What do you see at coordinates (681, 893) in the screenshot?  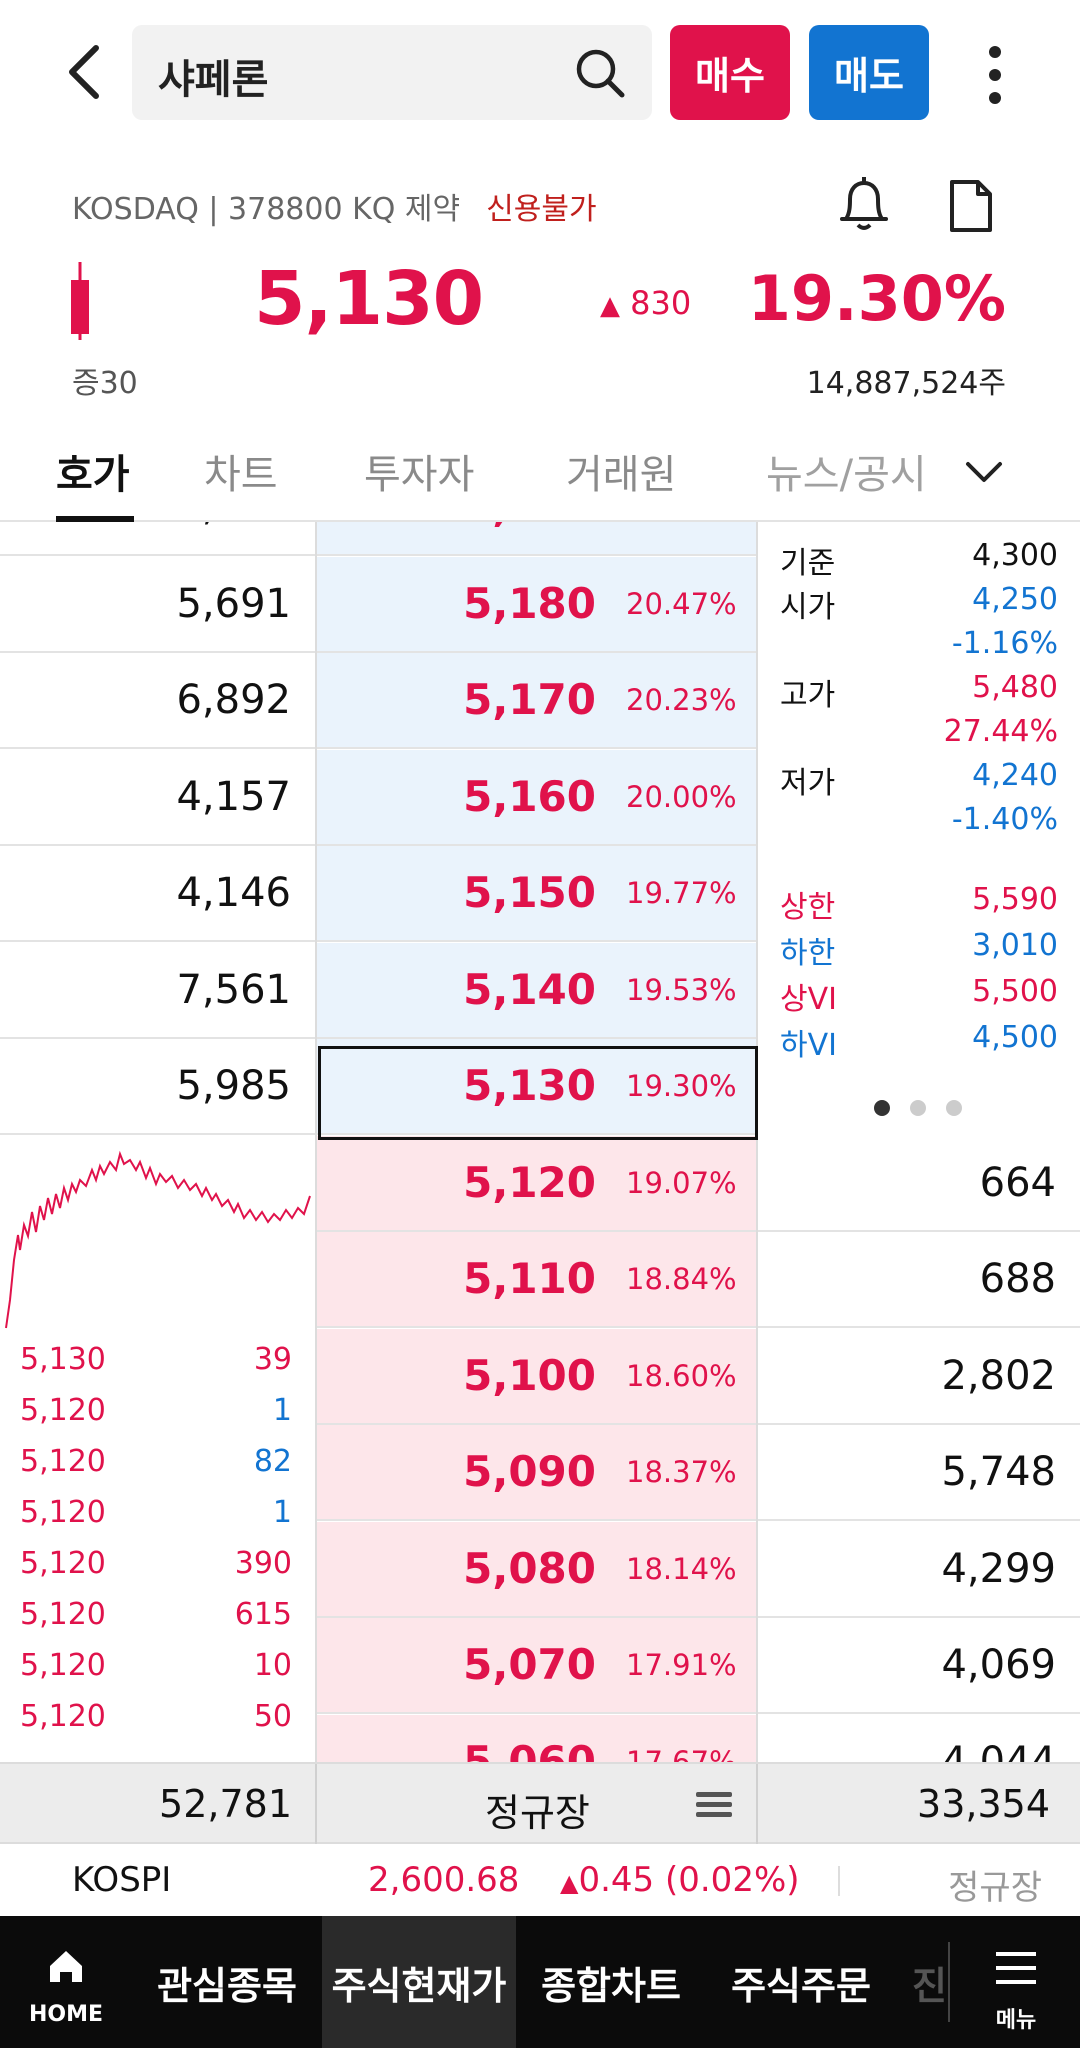 I see `ask-rate: 19.77%` at bounding box center [681, 893].